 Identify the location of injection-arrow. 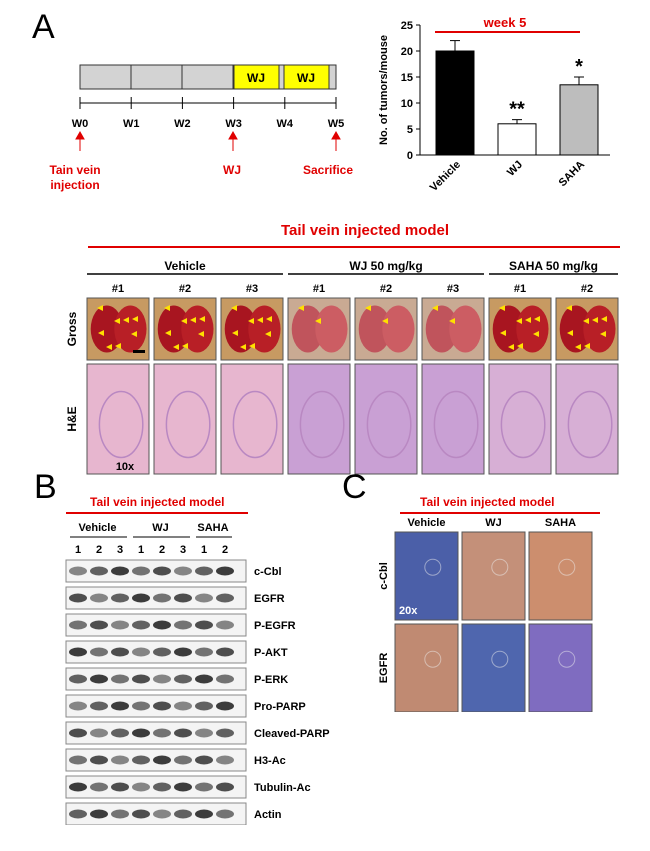
(80, 140).